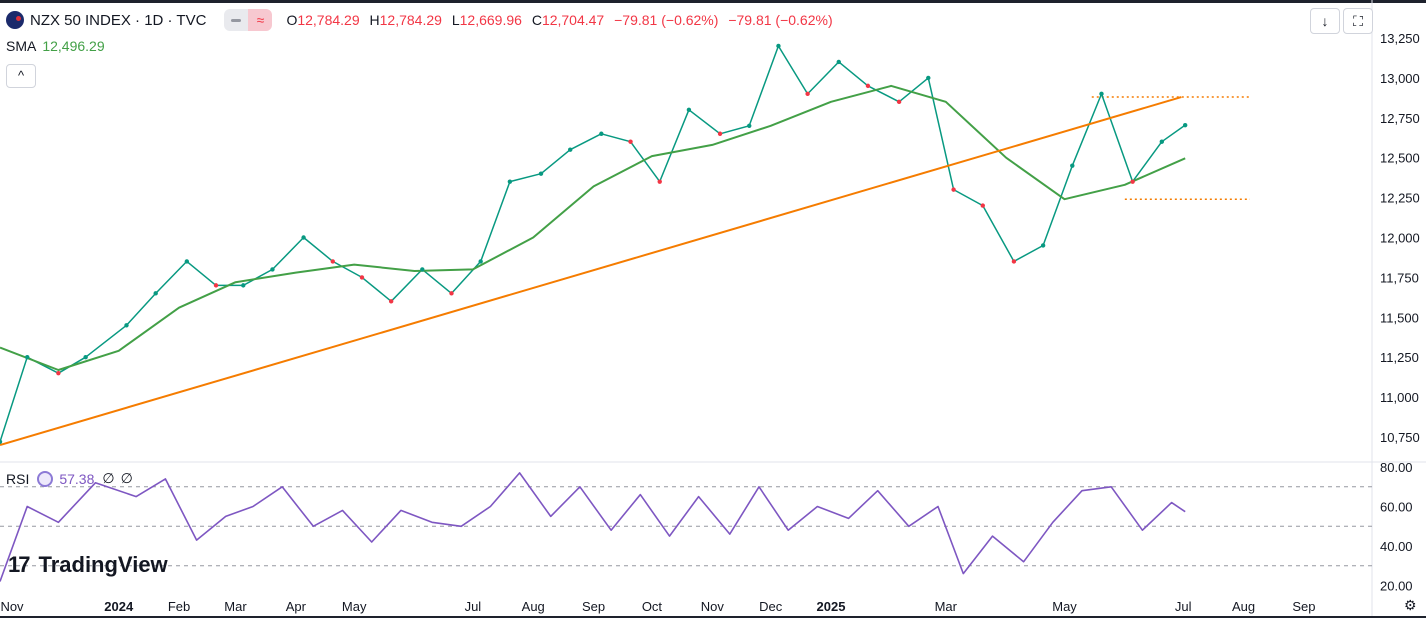 The image size is (1426, 618). I want to click on nz-flag-icon, so click(15, 20).